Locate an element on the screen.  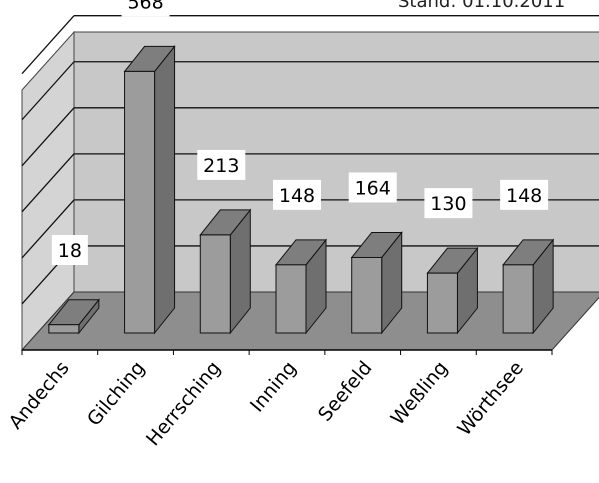
x-tick-label-inning: Inning is located at coordinates (273, 386).